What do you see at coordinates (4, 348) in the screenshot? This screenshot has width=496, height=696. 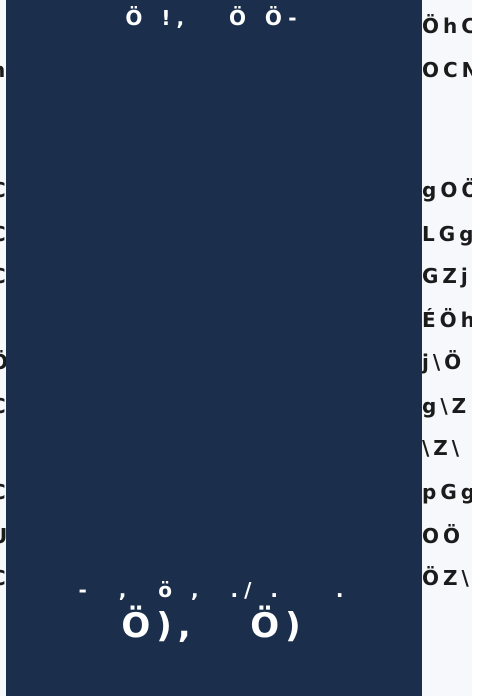 I see `background-left-column: h C C C Ö C C U C` at bounding box center [4, 348].